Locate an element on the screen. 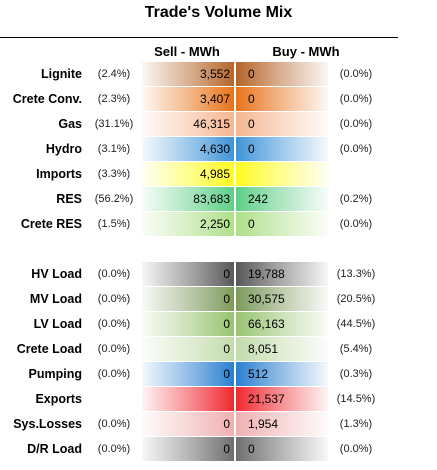  row-label: Exports is located at coordinates (58, 399).